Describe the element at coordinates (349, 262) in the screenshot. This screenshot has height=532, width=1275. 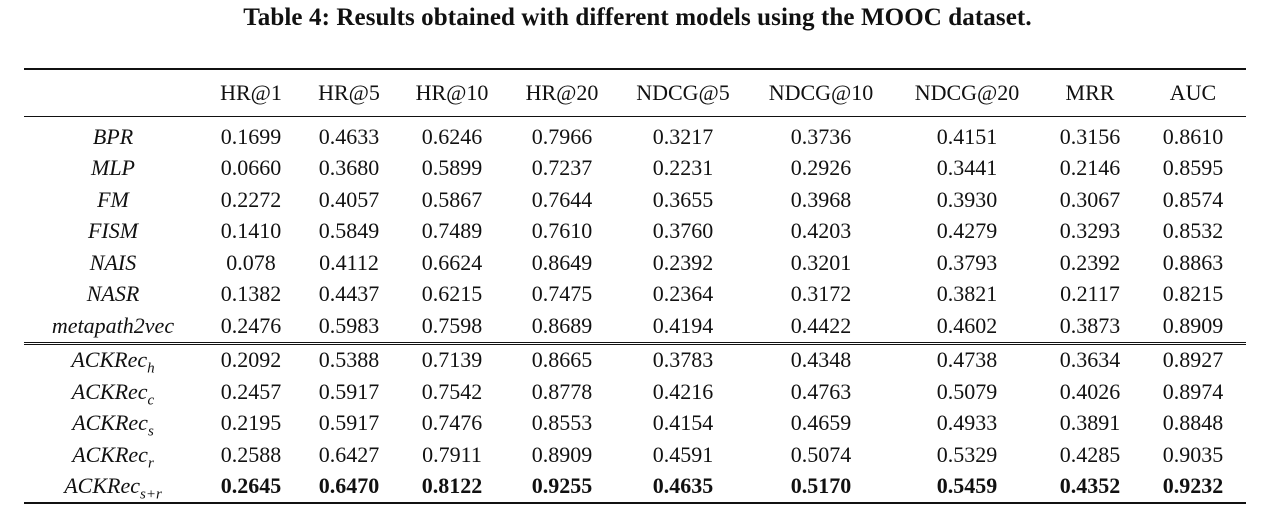
I see `metric-value-cell: 0.4112` at that location.